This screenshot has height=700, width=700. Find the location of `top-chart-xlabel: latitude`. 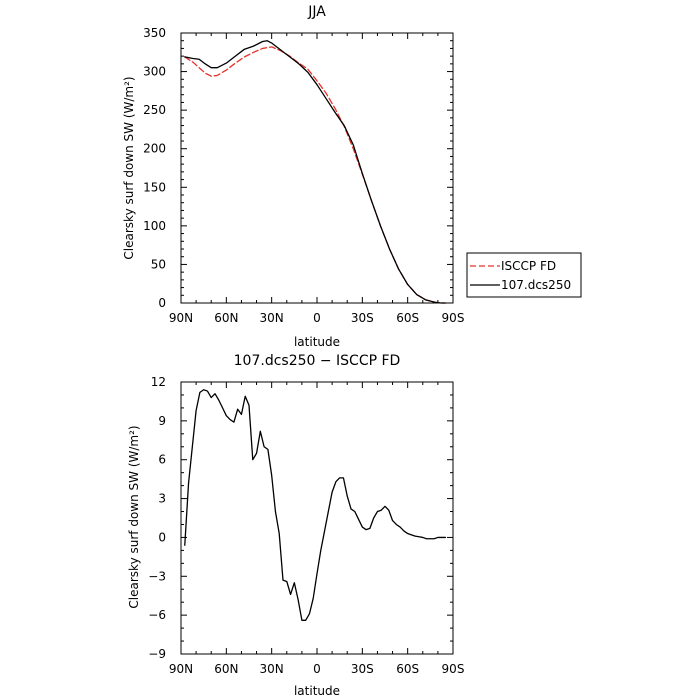

top-chart-xlabel: latitude is located at coordinates (317, 342).